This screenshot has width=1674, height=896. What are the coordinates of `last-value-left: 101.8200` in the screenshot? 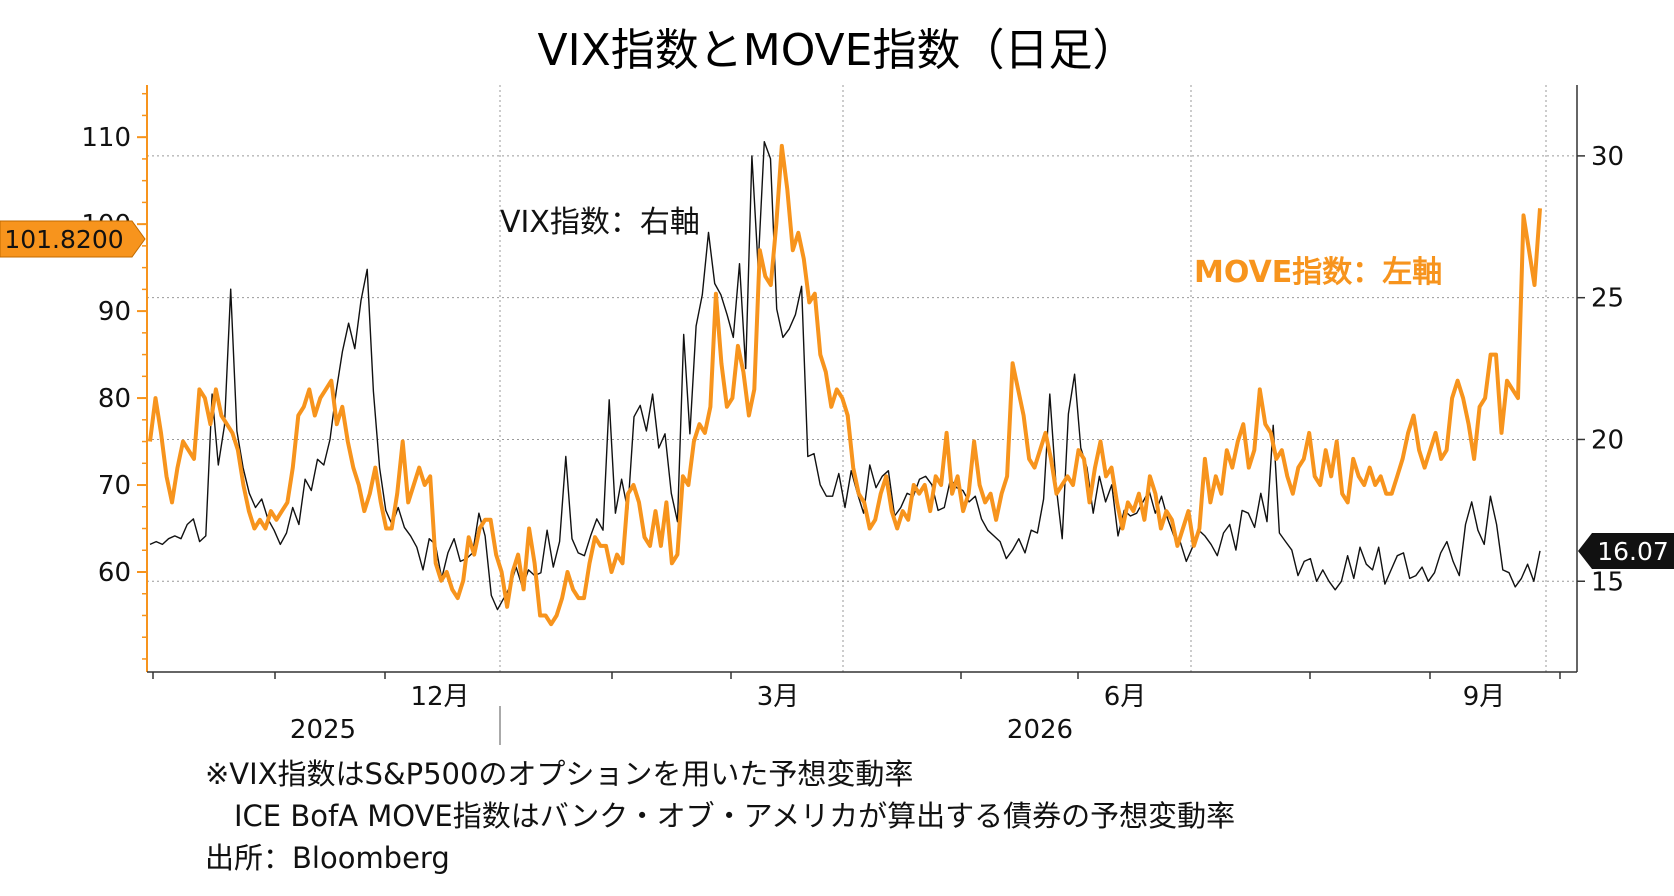 It's located at (63, 239).